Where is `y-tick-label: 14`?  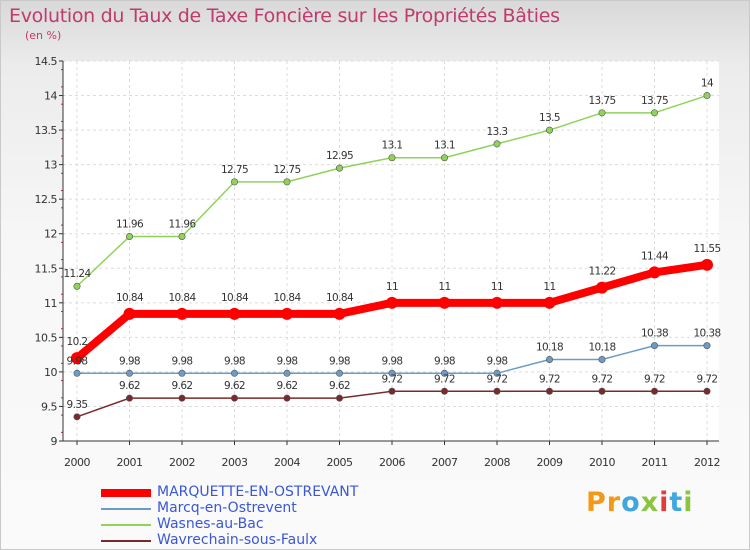
y-tick-label: 14 is located at coordinates (50, 96).